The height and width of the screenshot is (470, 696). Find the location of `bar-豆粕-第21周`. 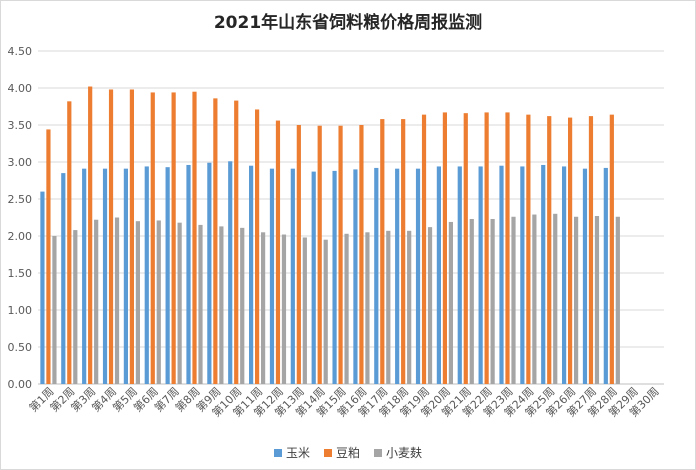

bar-豆粕-第21周 is located at coordinates (465, 248).